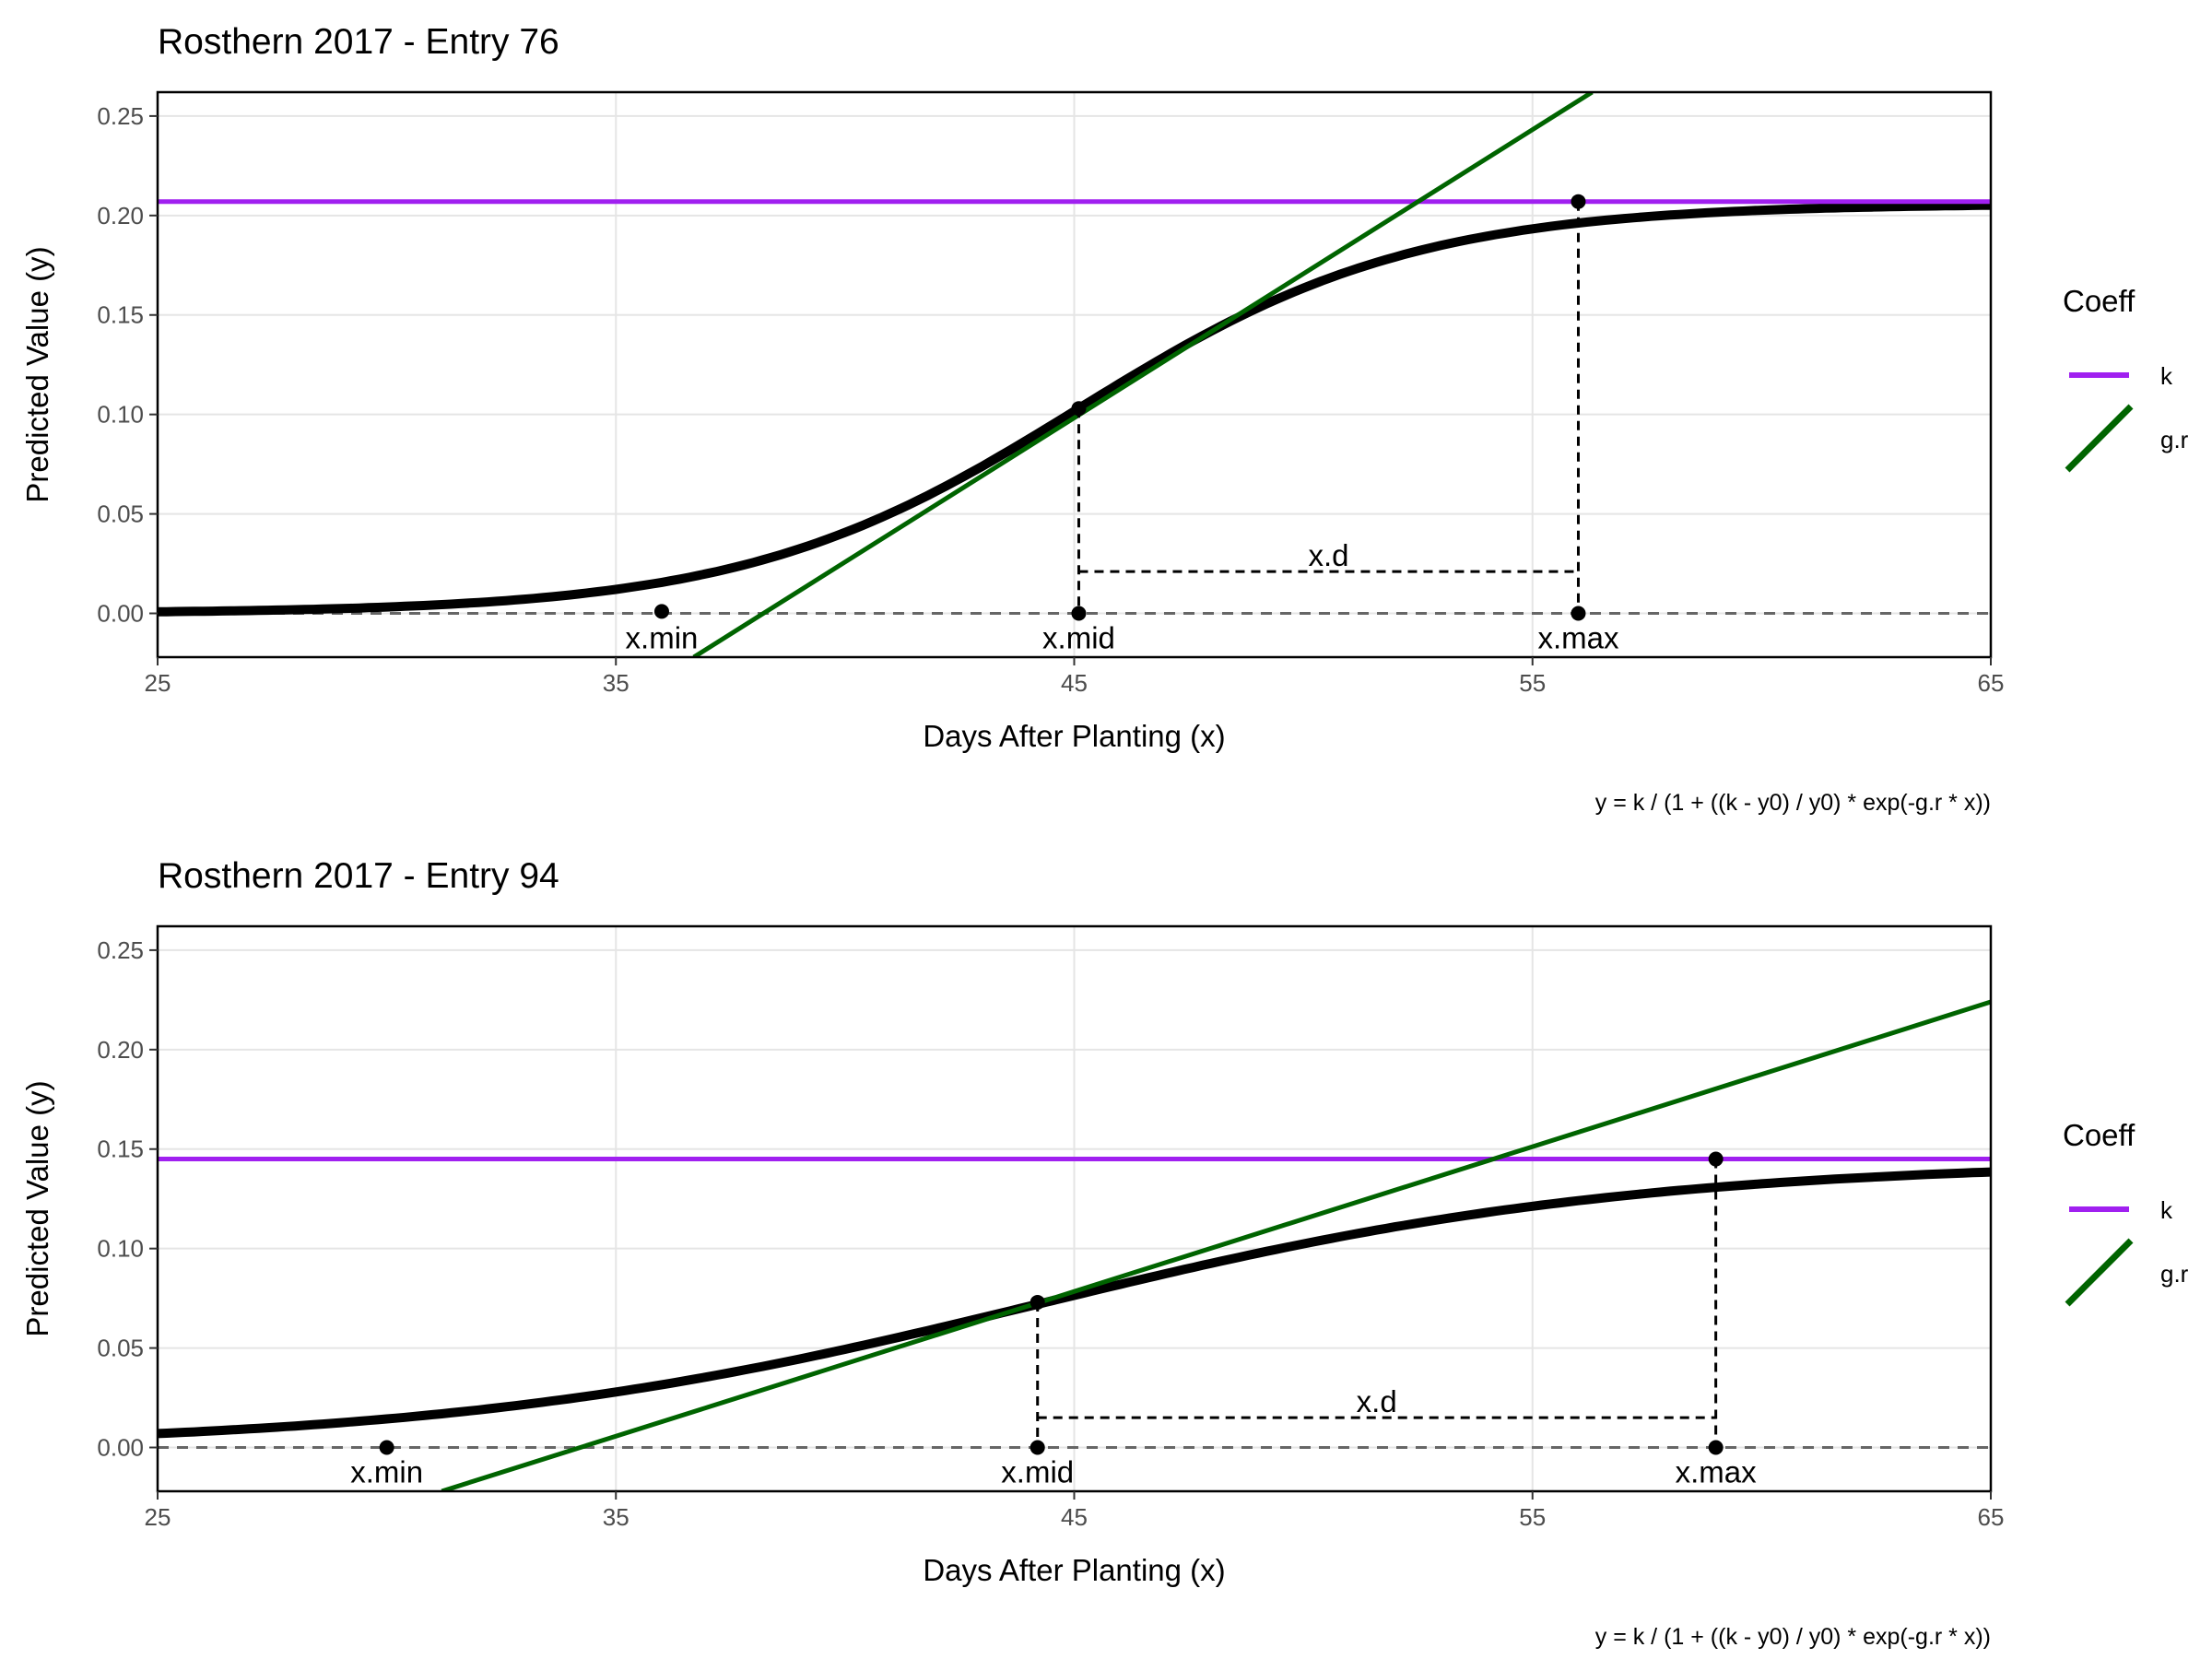  I want to click on logistic-curve, so click(1074, 1303).